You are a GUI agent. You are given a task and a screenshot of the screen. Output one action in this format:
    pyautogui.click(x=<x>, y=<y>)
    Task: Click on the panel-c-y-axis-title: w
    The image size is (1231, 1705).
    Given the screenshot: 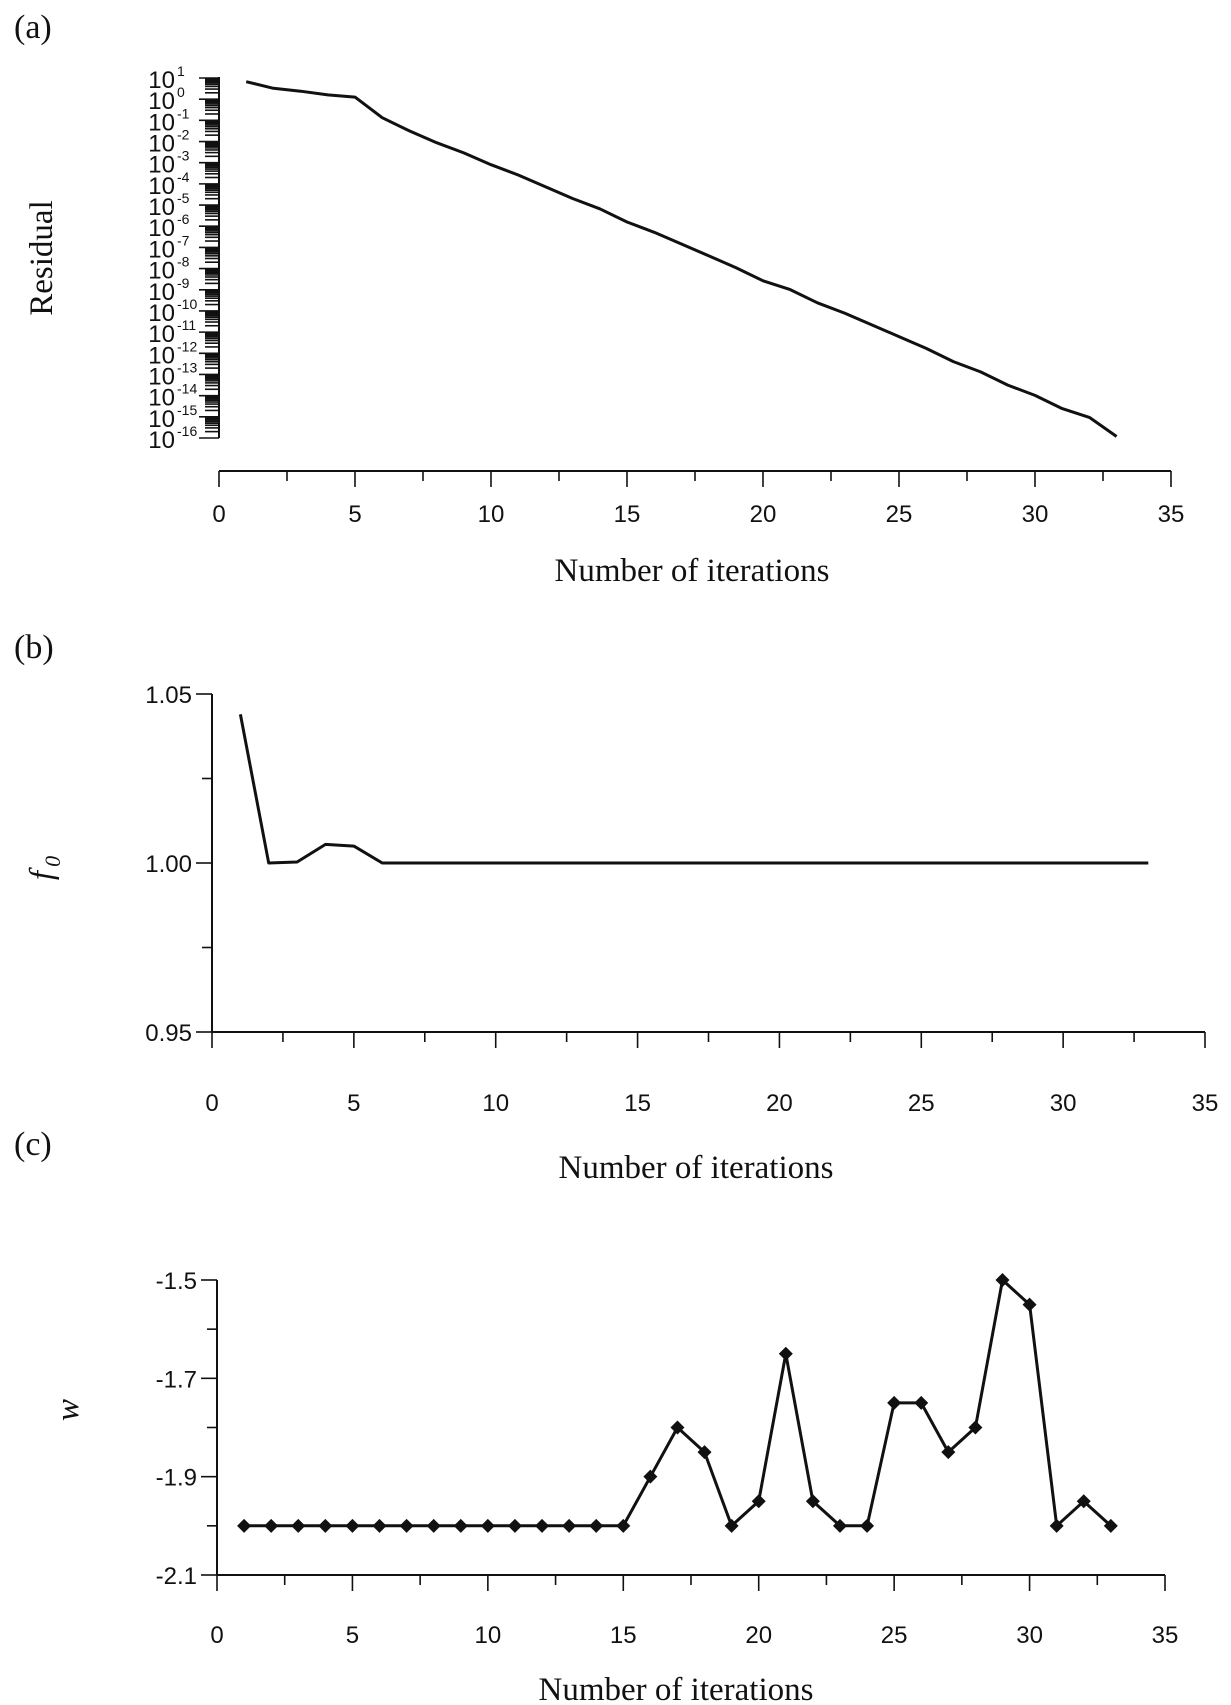 What is the action you would take?
    pyautogui.click(x=68, y=1410)
    